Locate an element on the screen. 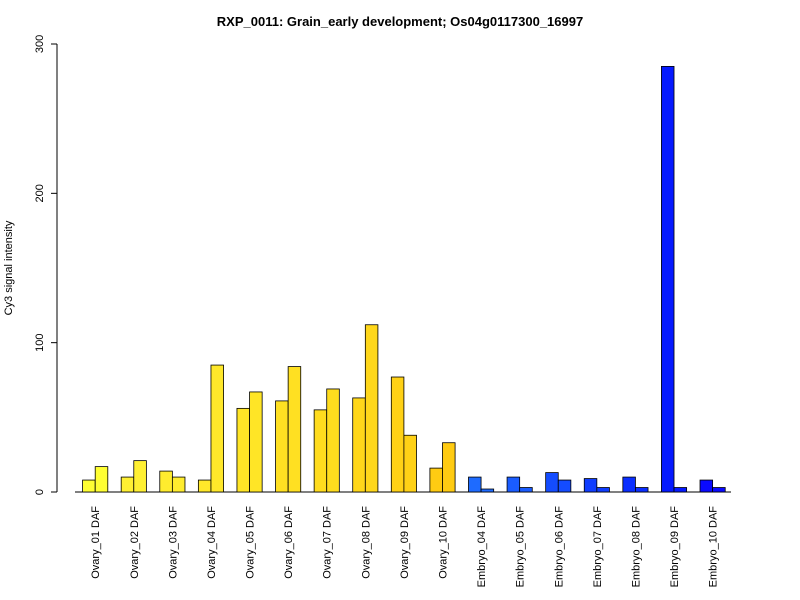 Image resolution: width=800 pixels, height=600 pixels. category-label: Ovary_10 DAF is located at coordinates (443, 542).